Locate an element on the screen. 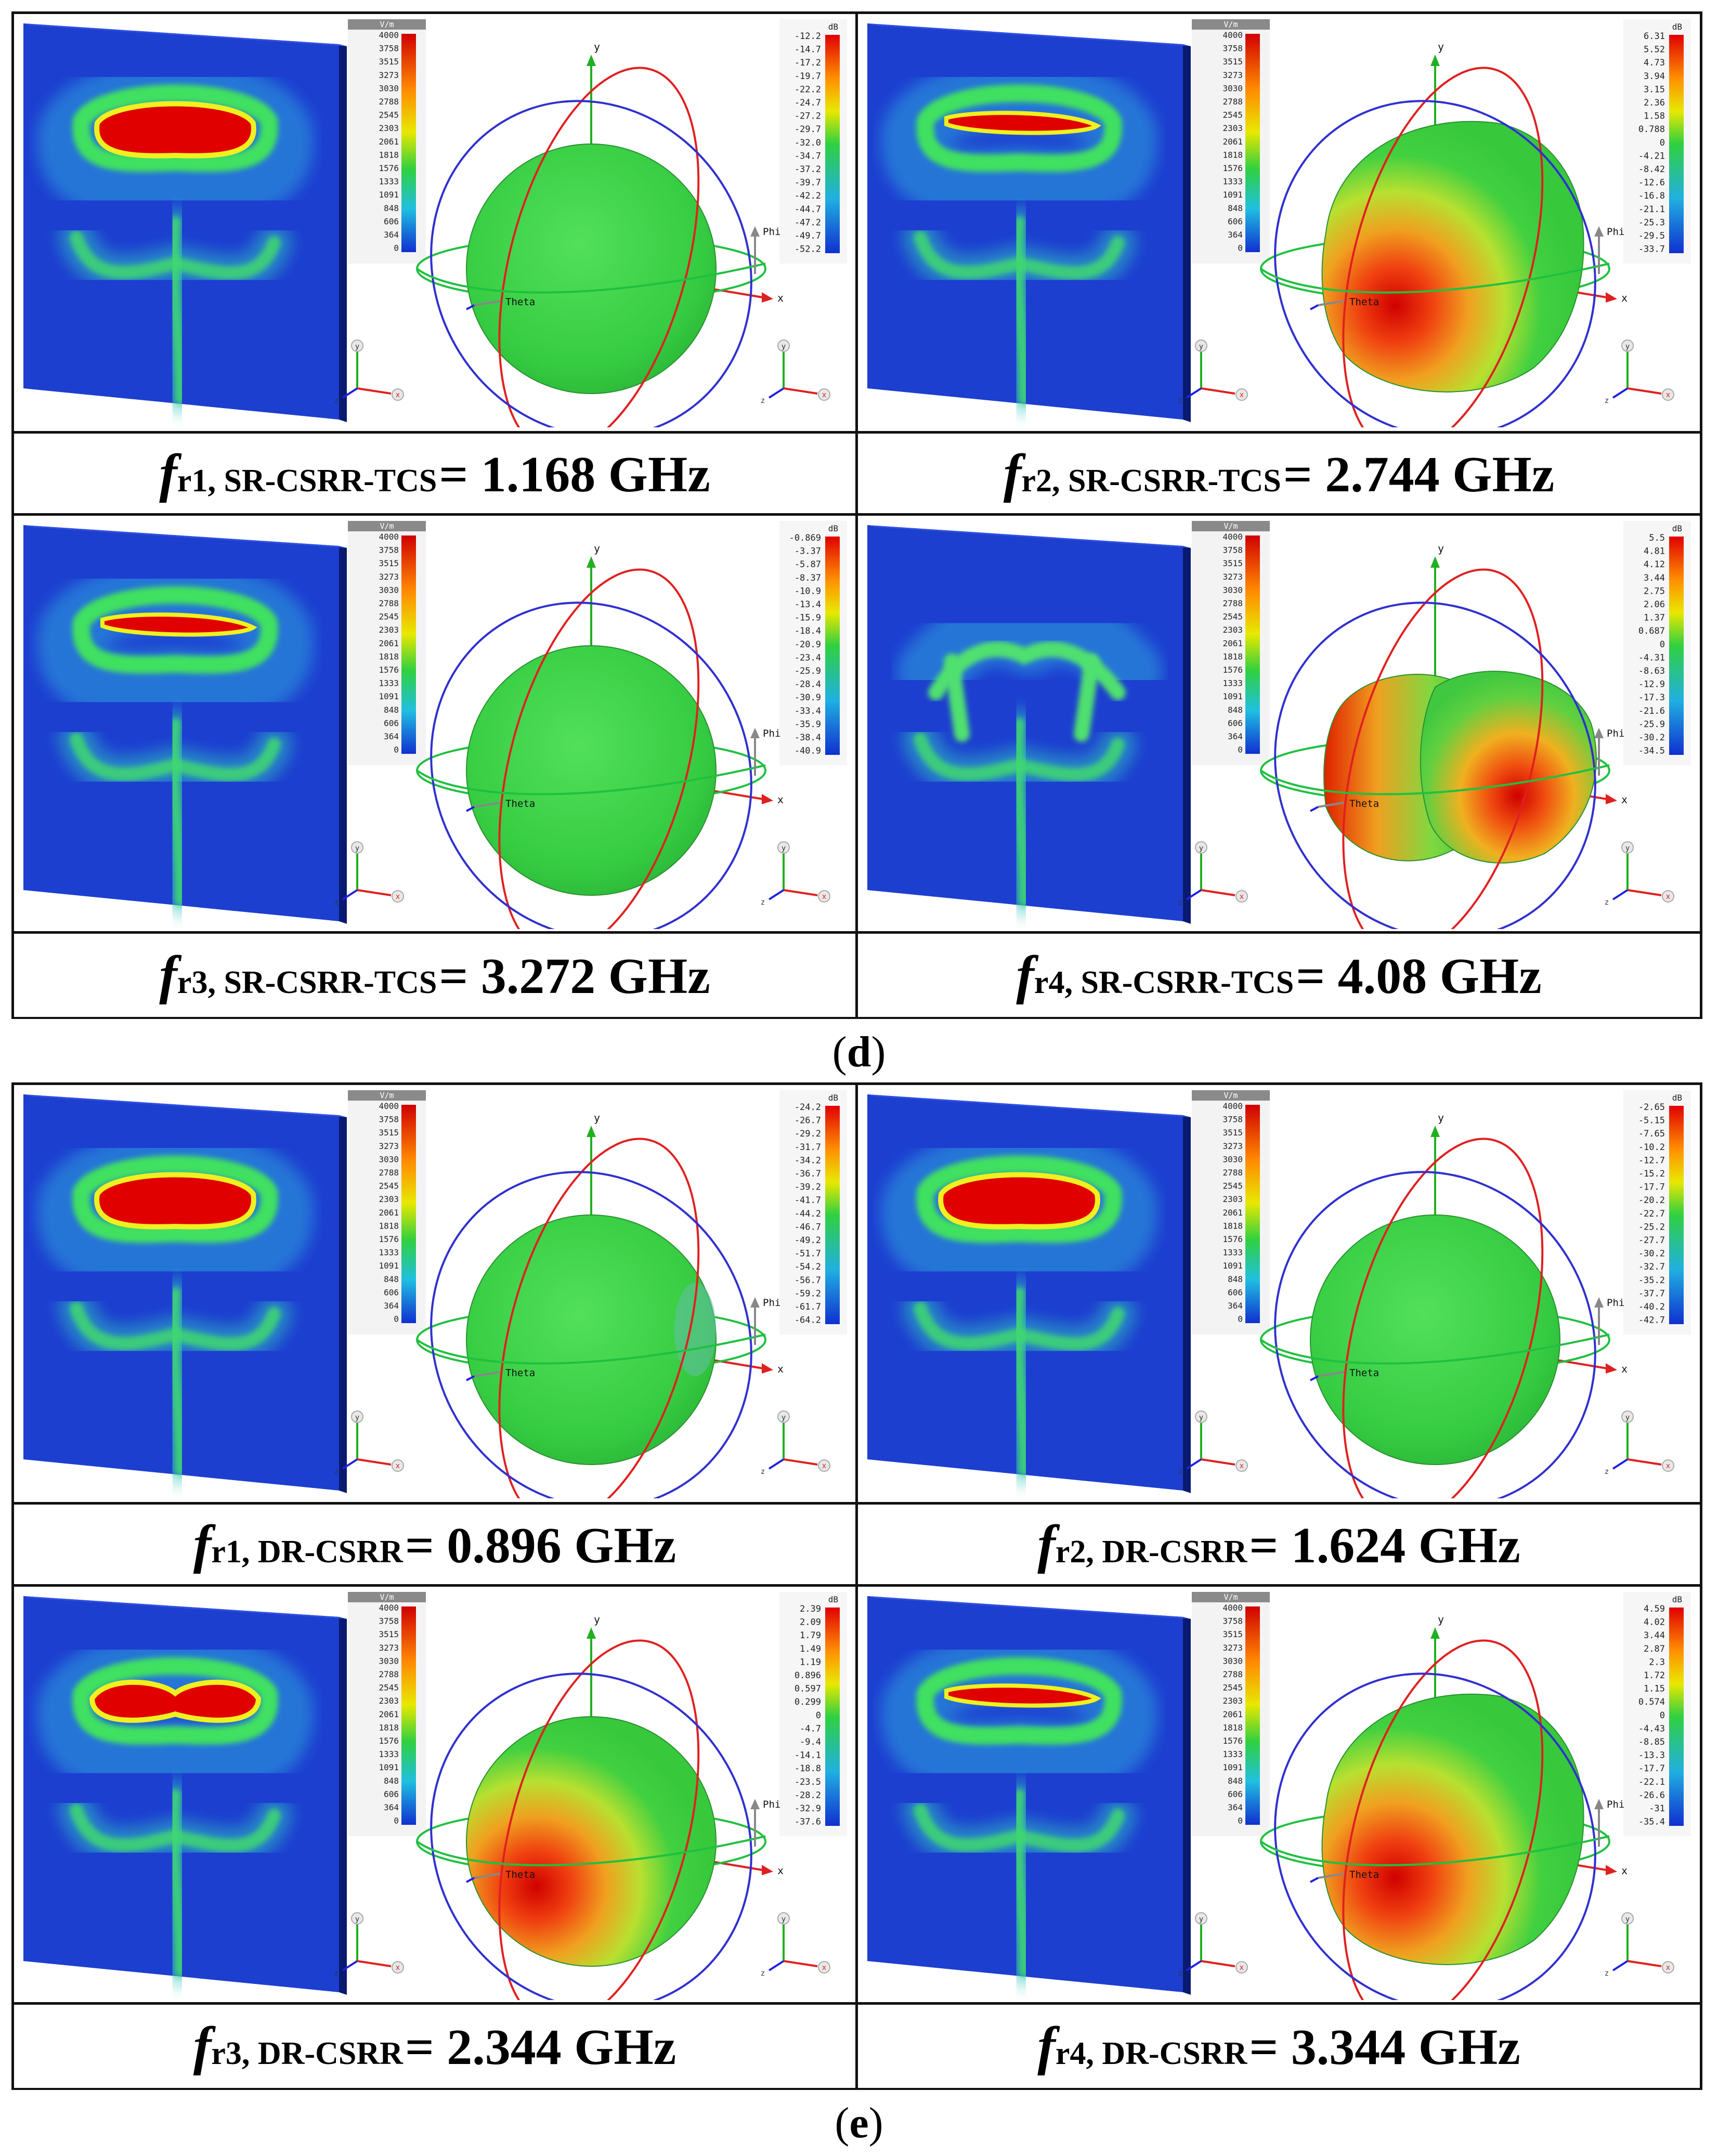  field-legend-tick: 606 is located at coordinates (391, 1292).